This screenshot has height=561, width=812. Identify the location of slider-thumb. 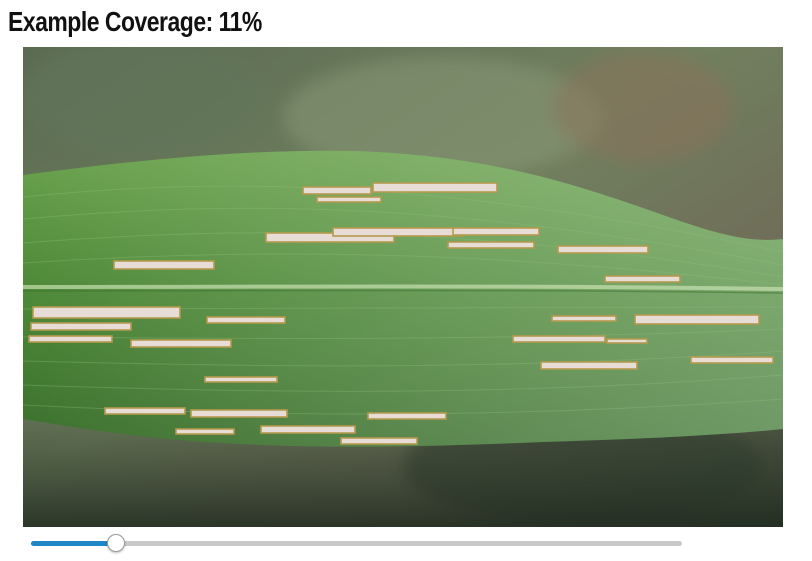
(115, 543).